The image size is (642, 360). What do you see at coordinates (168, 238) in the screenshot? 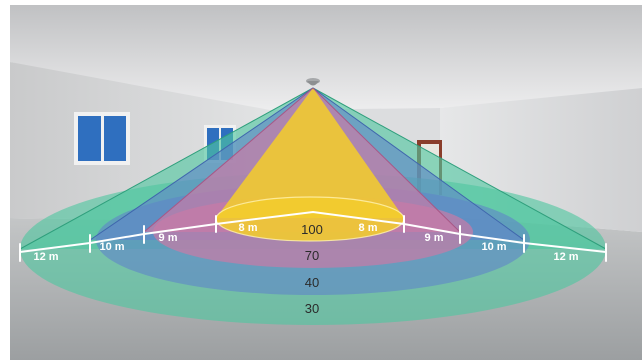
I see `radius-label-9m-left: 9 m` at bounding box center [168, 238].